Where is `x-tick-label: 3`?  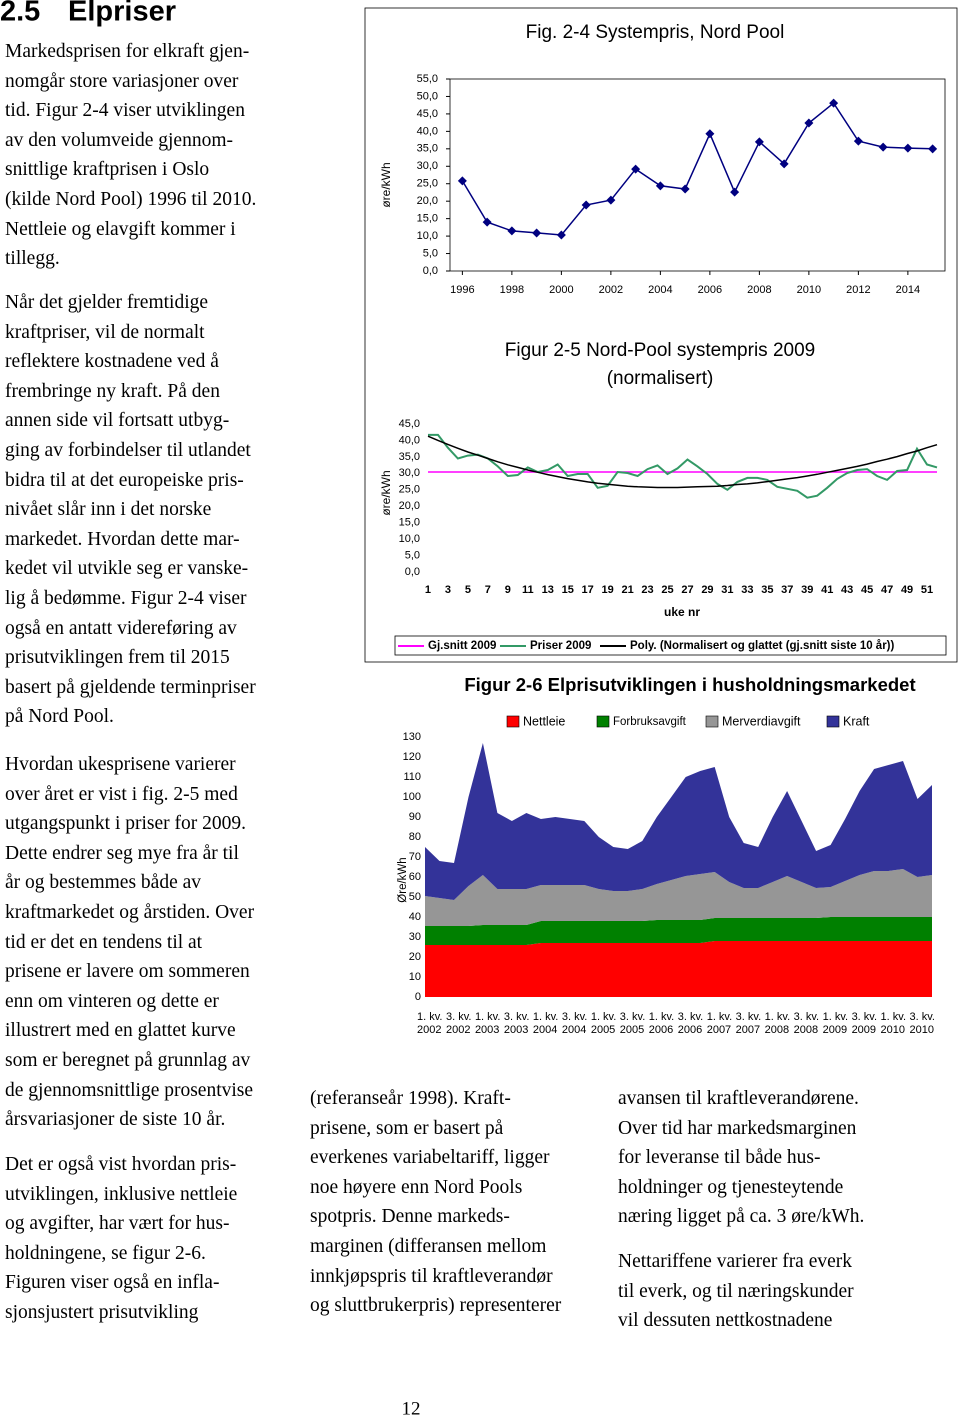
x-tick-label: 3 is located at coordinates (448, 590).